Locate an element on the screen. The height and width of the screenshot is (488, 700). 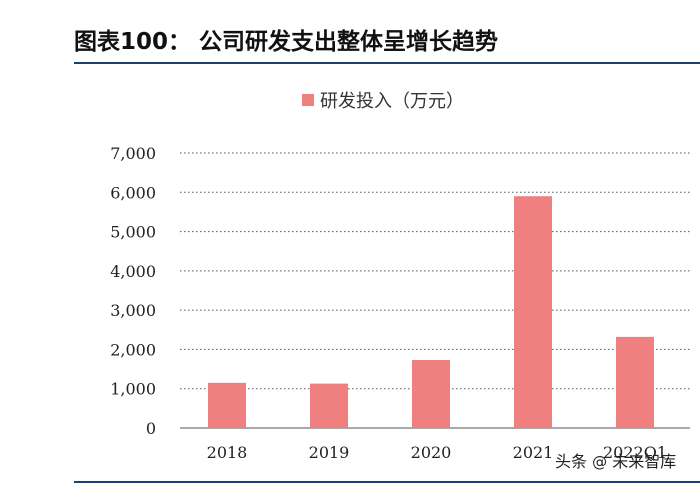
bar-2019 is located at coordinates (329, 405).